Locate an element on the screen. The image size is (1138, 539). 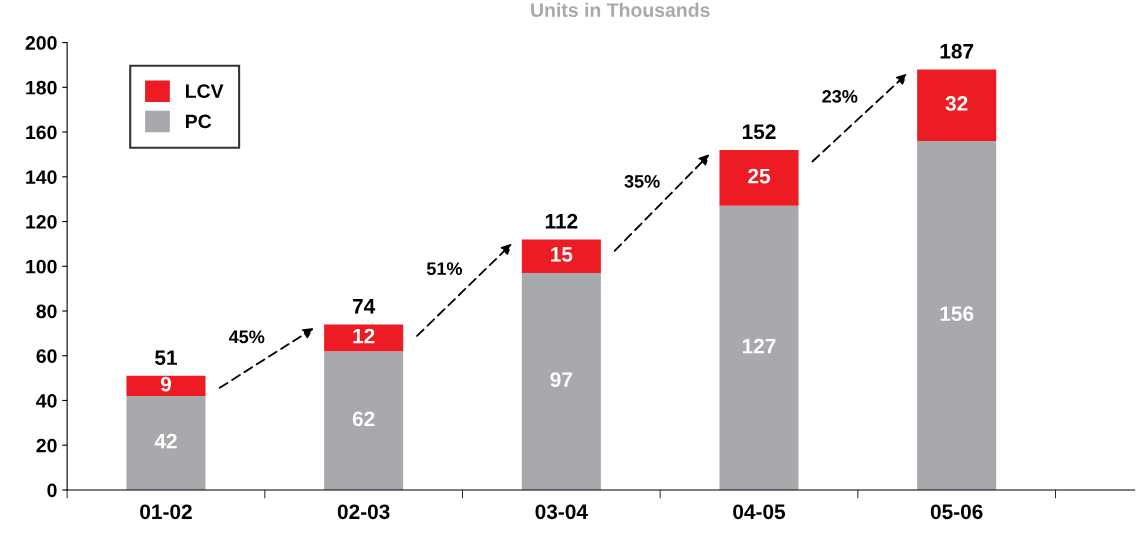
annotation: 23% is located at coordinates (840, 96).